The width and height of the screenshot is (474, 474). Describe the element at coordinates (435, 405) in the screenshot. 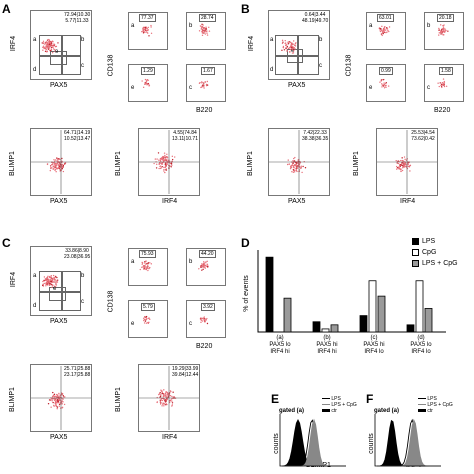

I see `histogram-legend: LPS LPS + CpG ctr` at that location.